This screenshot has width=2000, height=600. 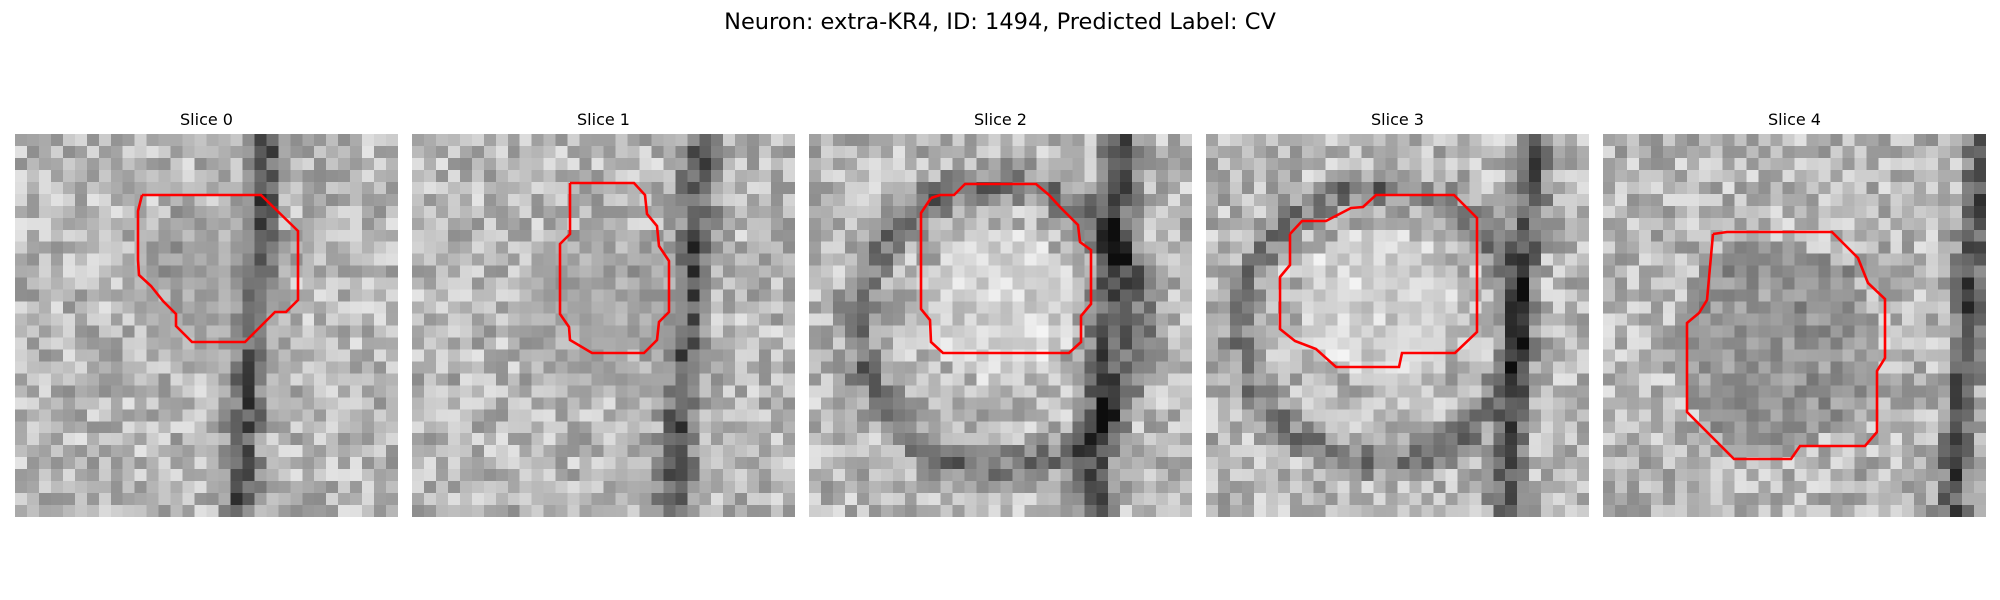 What do you see at coordinates (206, 119) in the screenshot?
I see `slice-title-0: Slice 0` at bounding box center [206, 119].